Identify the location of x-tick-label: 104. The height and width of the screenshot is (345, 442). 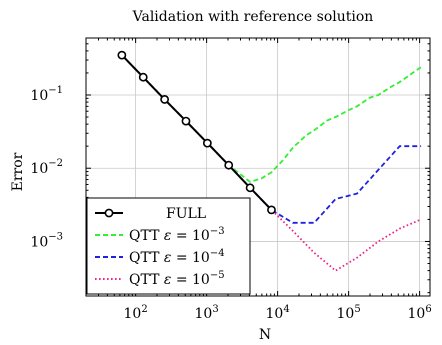
(278, 313).